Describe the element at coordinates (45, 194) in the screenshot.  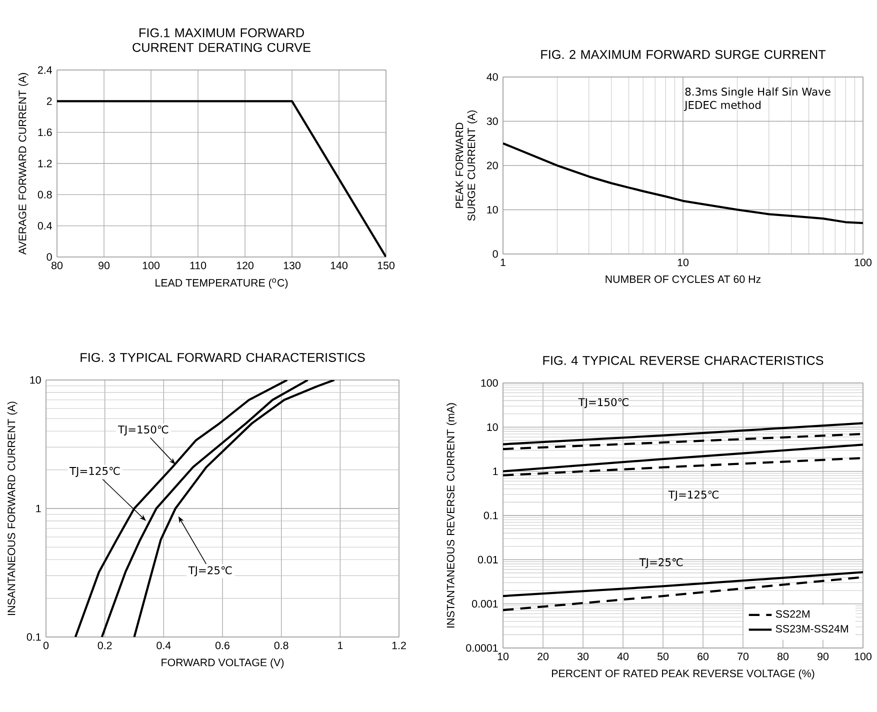
I see `y-tick-label: 0.8` at that location.